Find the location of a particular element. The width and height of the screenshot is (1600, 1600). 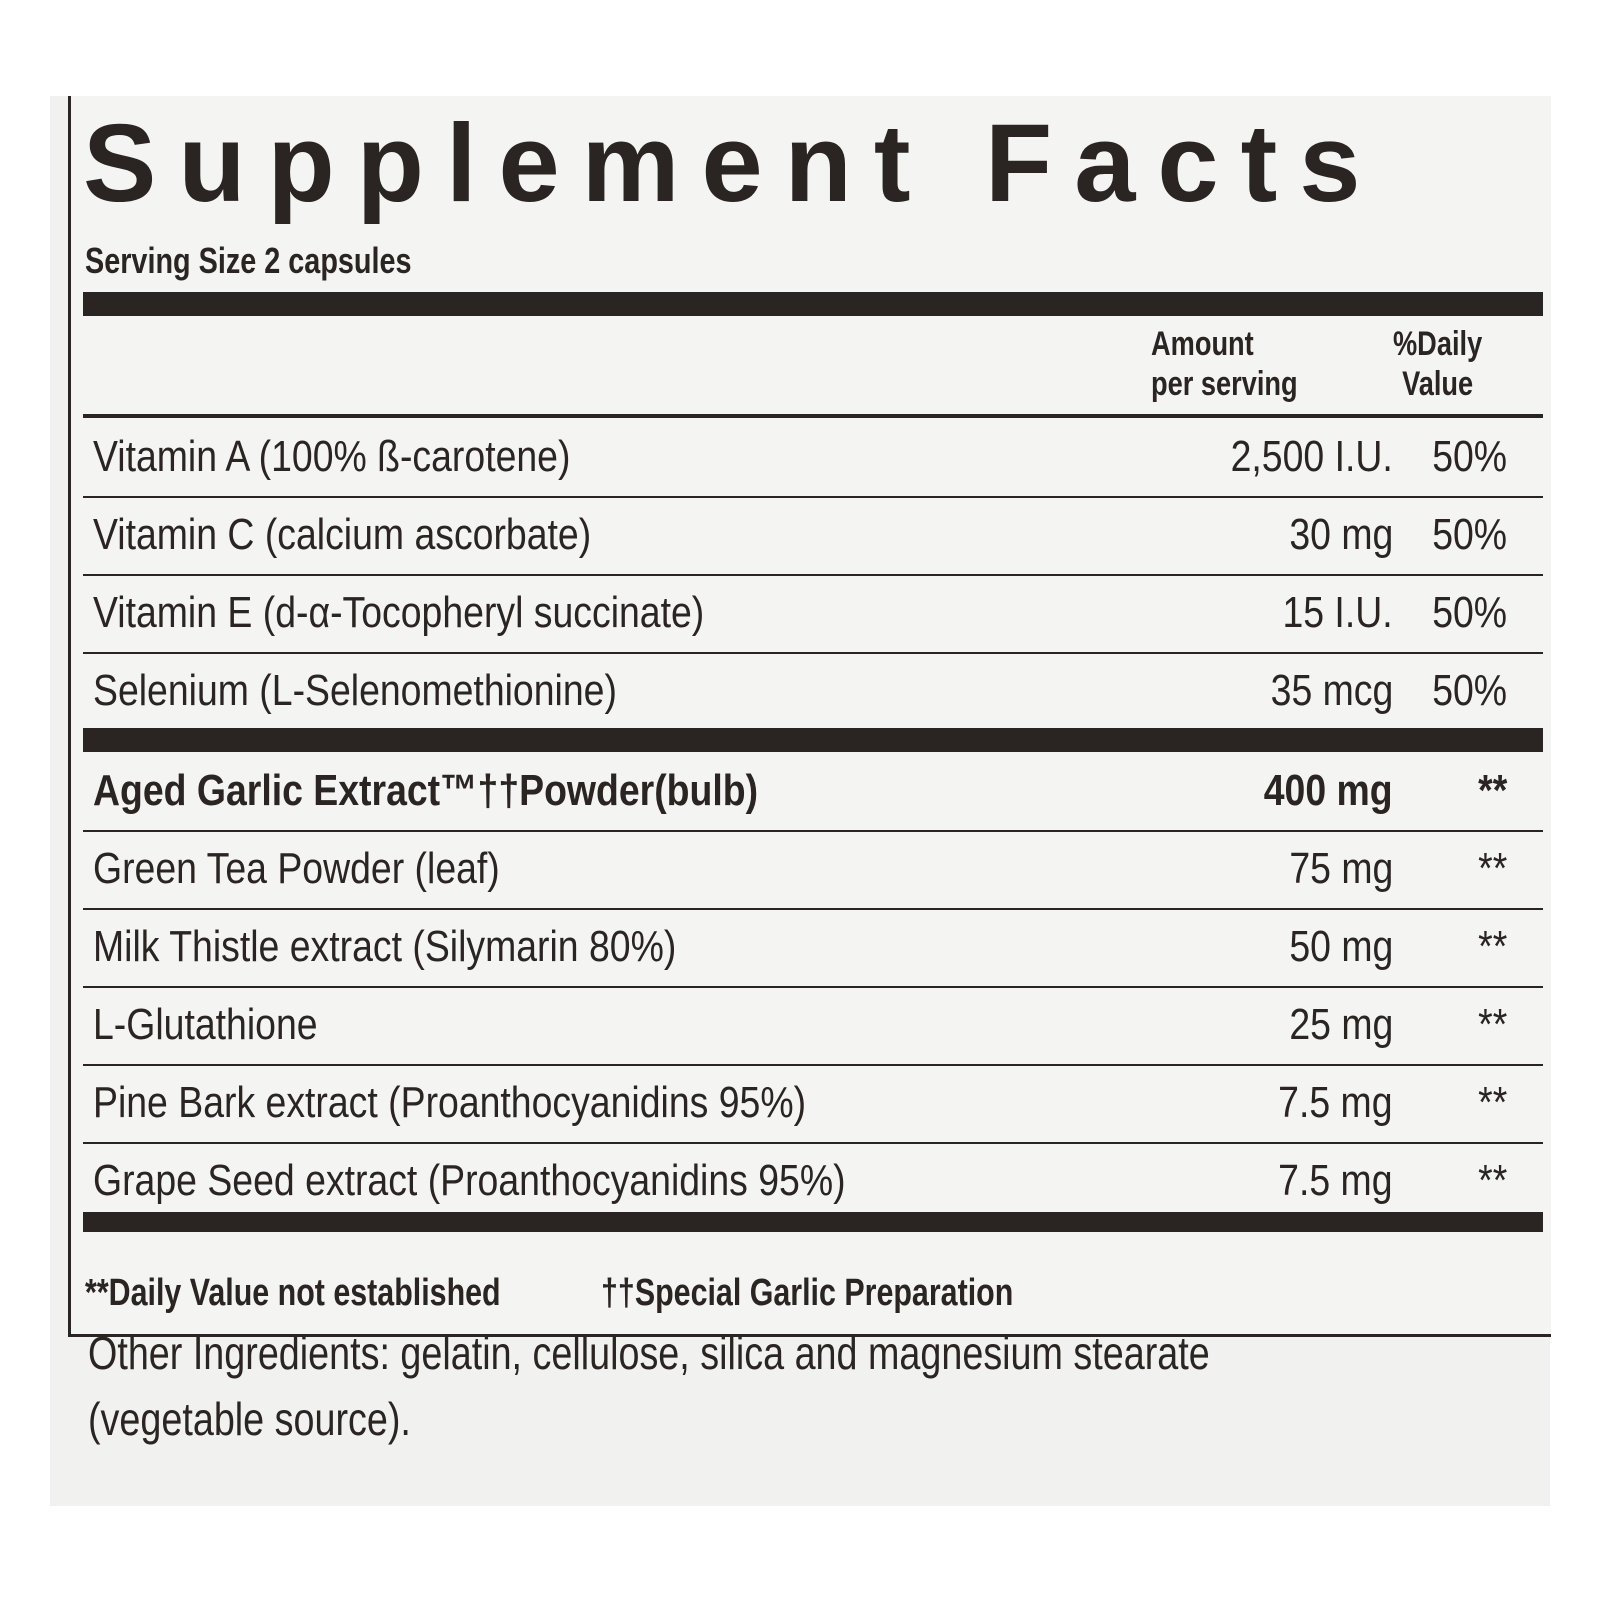

text: per serving is located at coordinates (1224, 384).